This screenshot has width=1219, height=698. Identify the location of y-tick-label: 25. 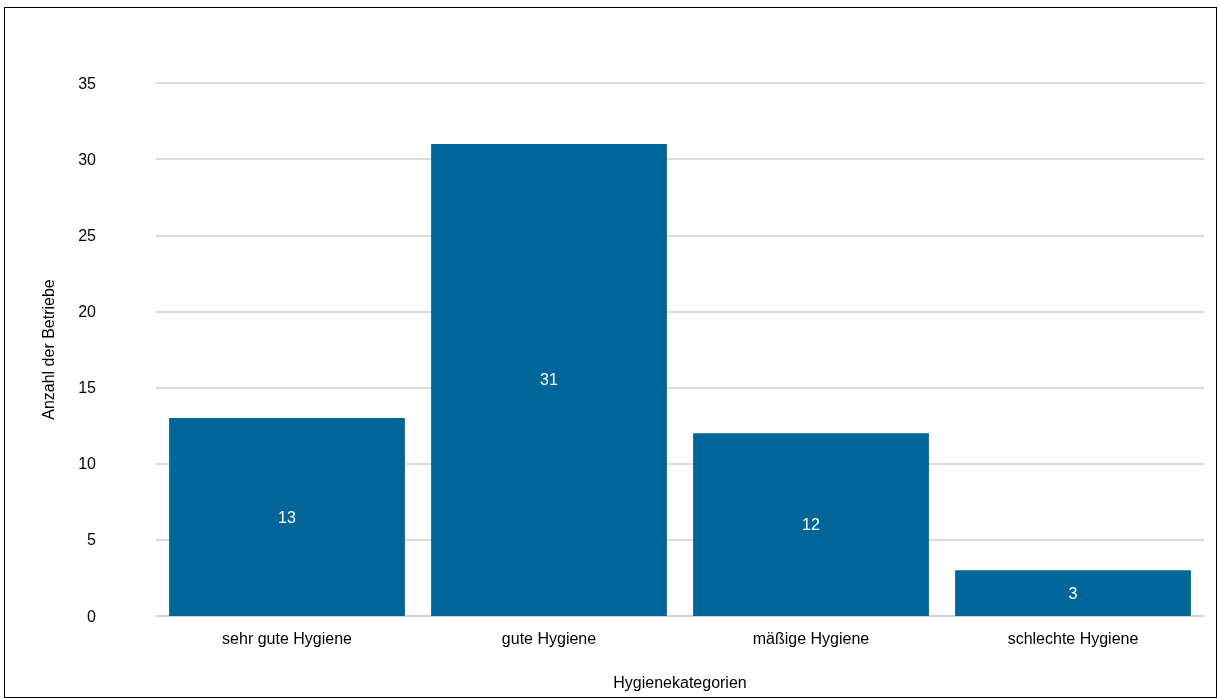
(87, 235).